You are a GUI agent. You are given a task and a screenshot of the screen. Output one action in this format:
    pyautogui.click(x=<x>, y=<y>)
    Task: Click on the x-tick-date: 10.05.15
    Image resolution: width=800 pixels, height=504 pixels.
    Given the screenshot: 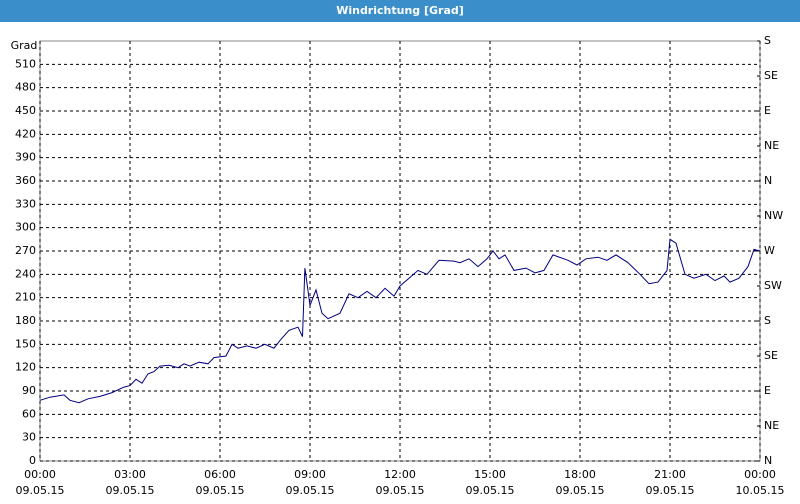 What is the action you would take?
    pyautogui.click(x=760, y=490)
    